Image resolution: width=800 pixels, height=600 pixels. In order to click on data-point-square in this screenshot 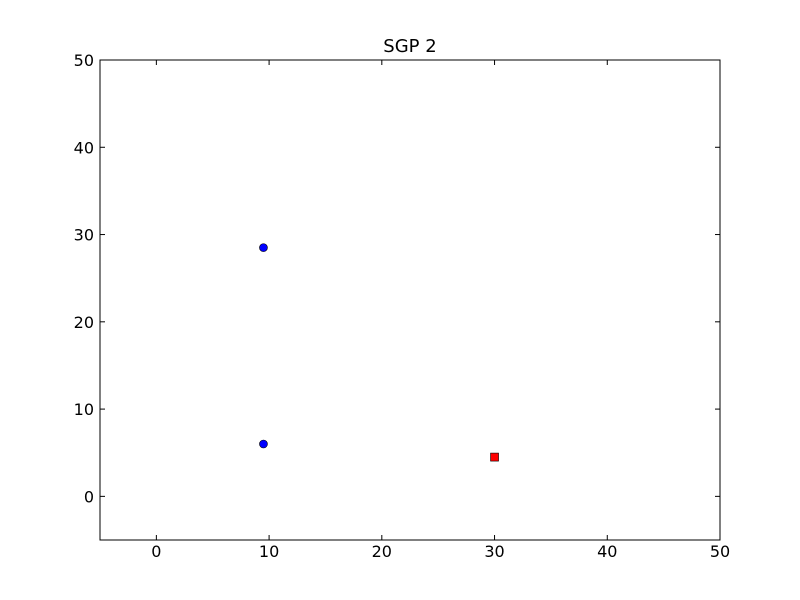, I will do `click(494, 457)`.